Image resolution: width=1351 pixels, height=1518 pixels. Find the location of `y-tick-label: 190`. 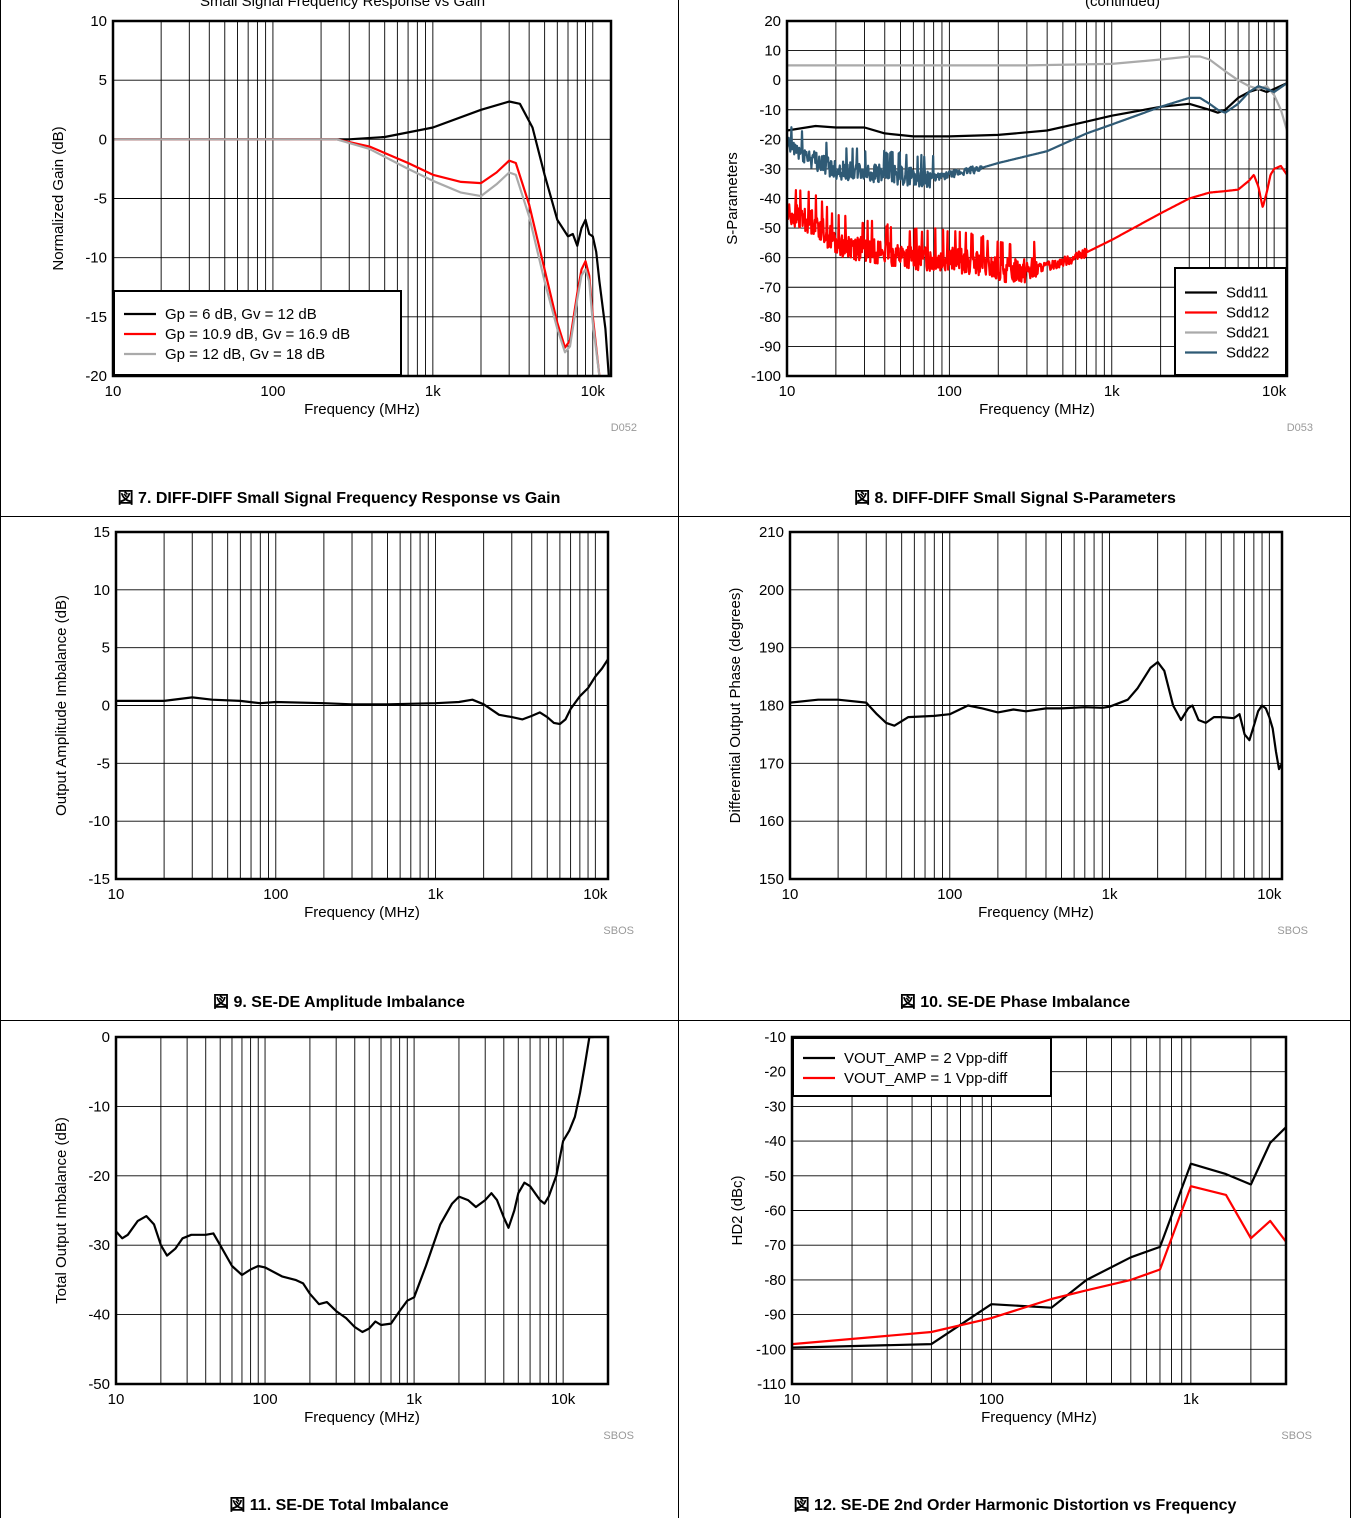

y-tick-label: 190 is located at coordinates (771, 648).